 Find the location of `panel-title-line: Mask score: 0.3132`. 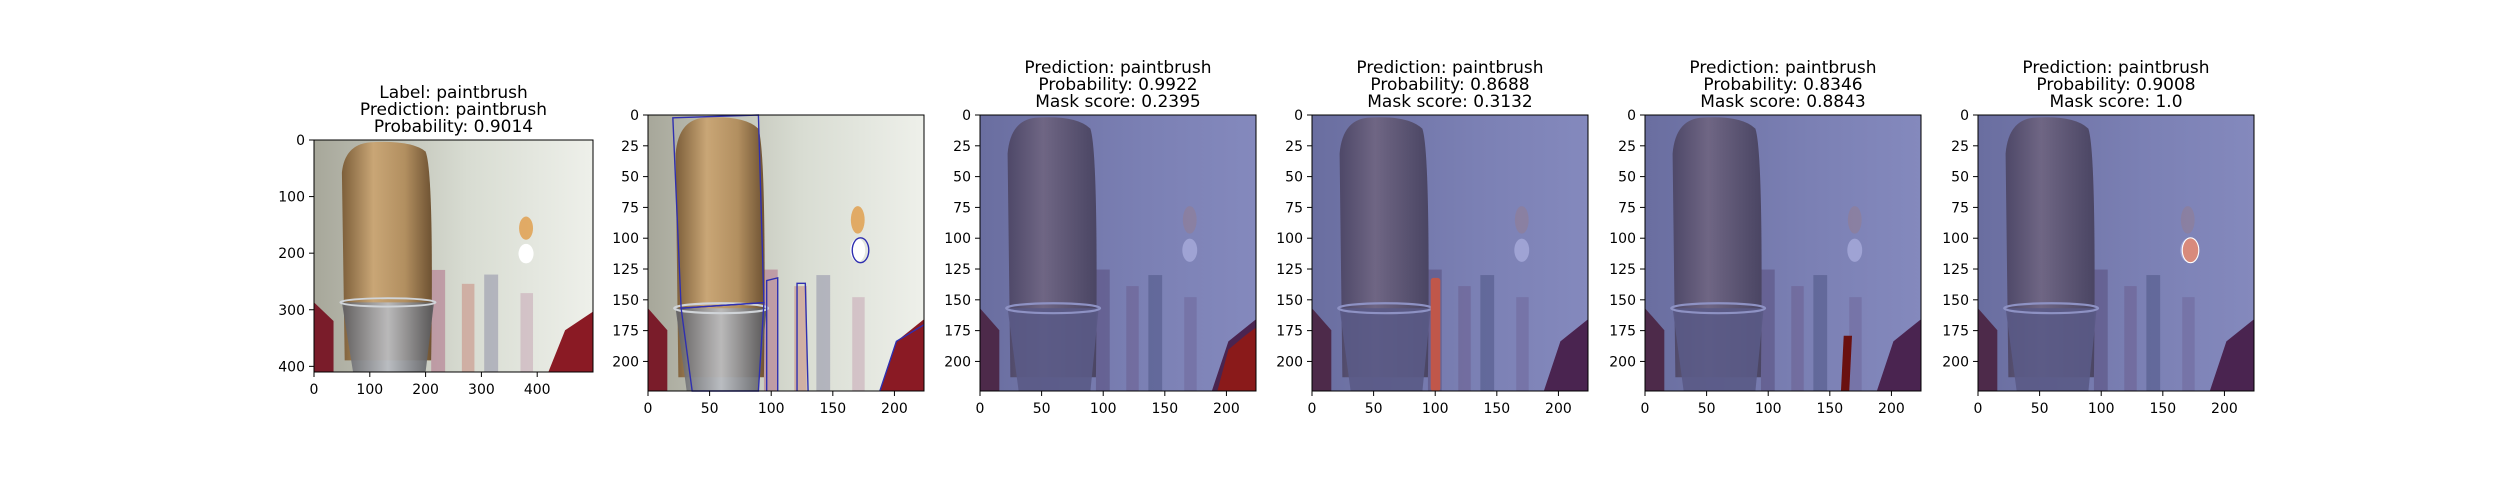

panel-title-line: Mask score: 0.3132 is located at coordinates (1449, 102).